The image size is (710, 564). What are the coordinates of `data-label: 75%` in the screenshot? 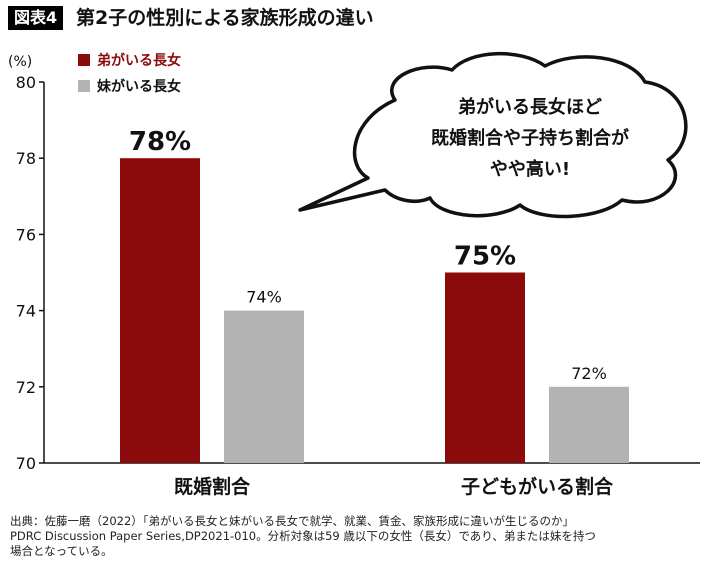 It's located at (485, 257).